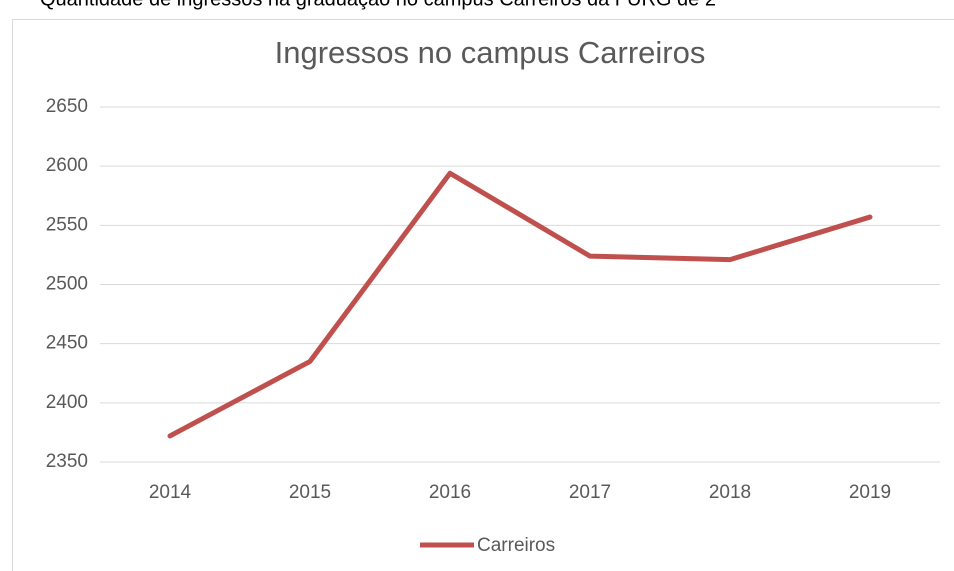  Describe the element at coordinates (67, 165) in the screenshot. I see `y-tick-label: 2600` at that location.